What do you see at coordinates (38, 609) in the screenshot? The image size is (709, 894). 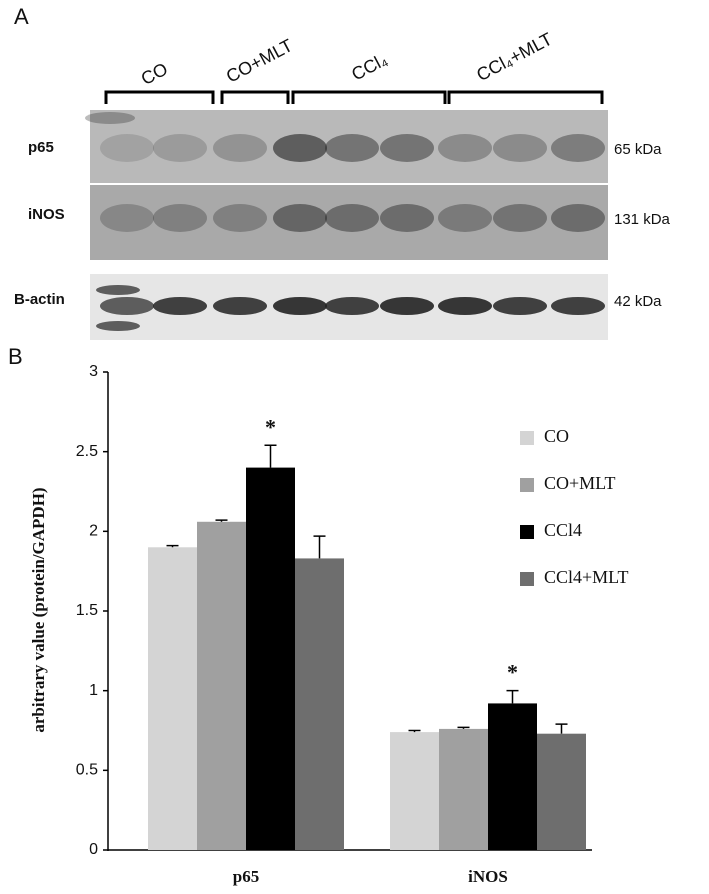 I see `y-axis-label: arbitrary value (protein/GAPDH)` at bounding box center [38, 609].